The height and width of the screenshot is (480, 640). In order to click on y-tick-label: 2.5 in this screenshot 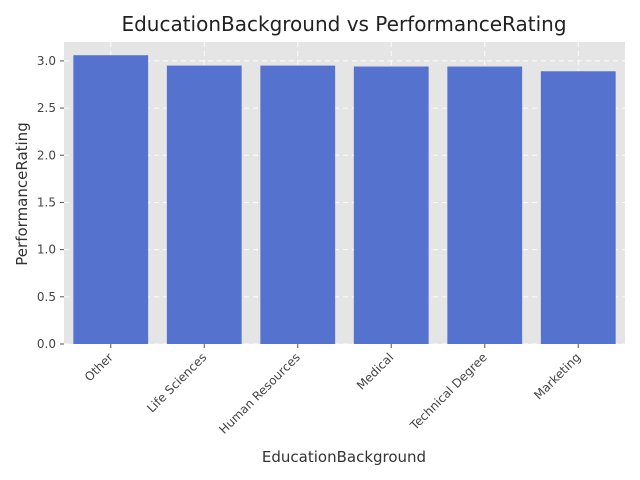, I will do `click(46, 108)`.